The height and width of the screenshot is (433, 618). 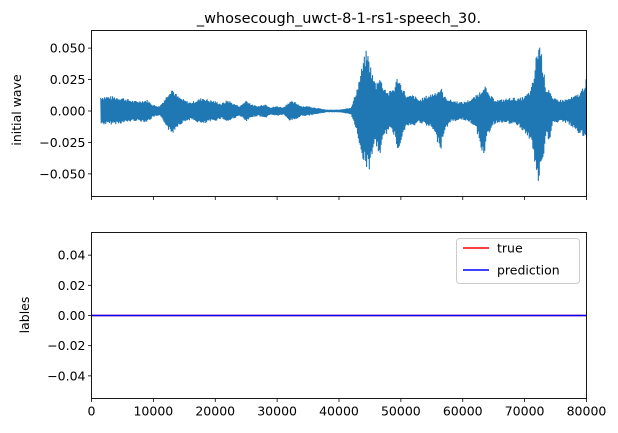 What do you see at coordinates (525, 411) in the screenshot?
I see `x-tick-label: 70000` at bounding box center [525, 411].